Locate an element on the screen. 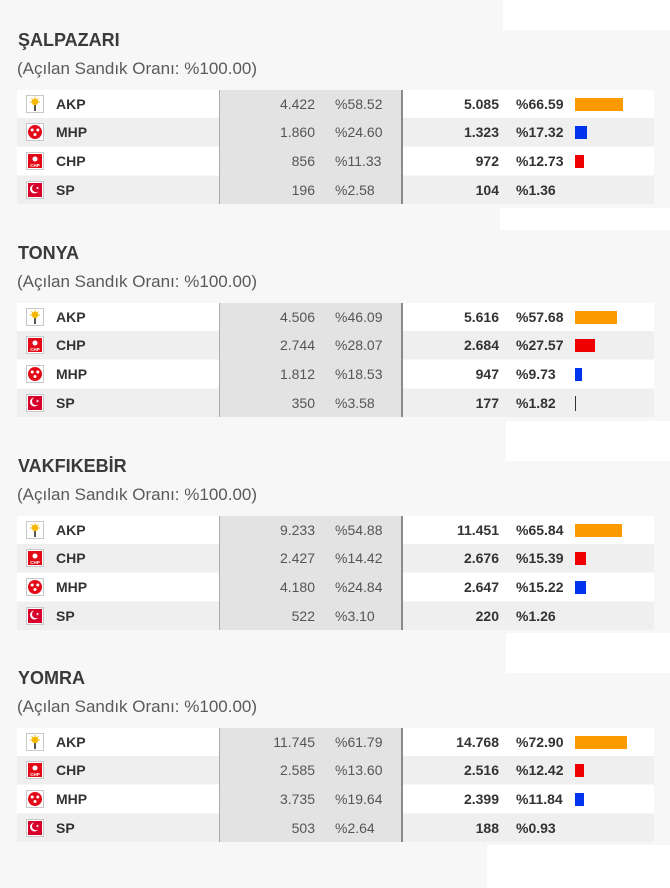 This screenshot has height=888, width=670. current-votes: 947 is located at coordinates (487, 374).